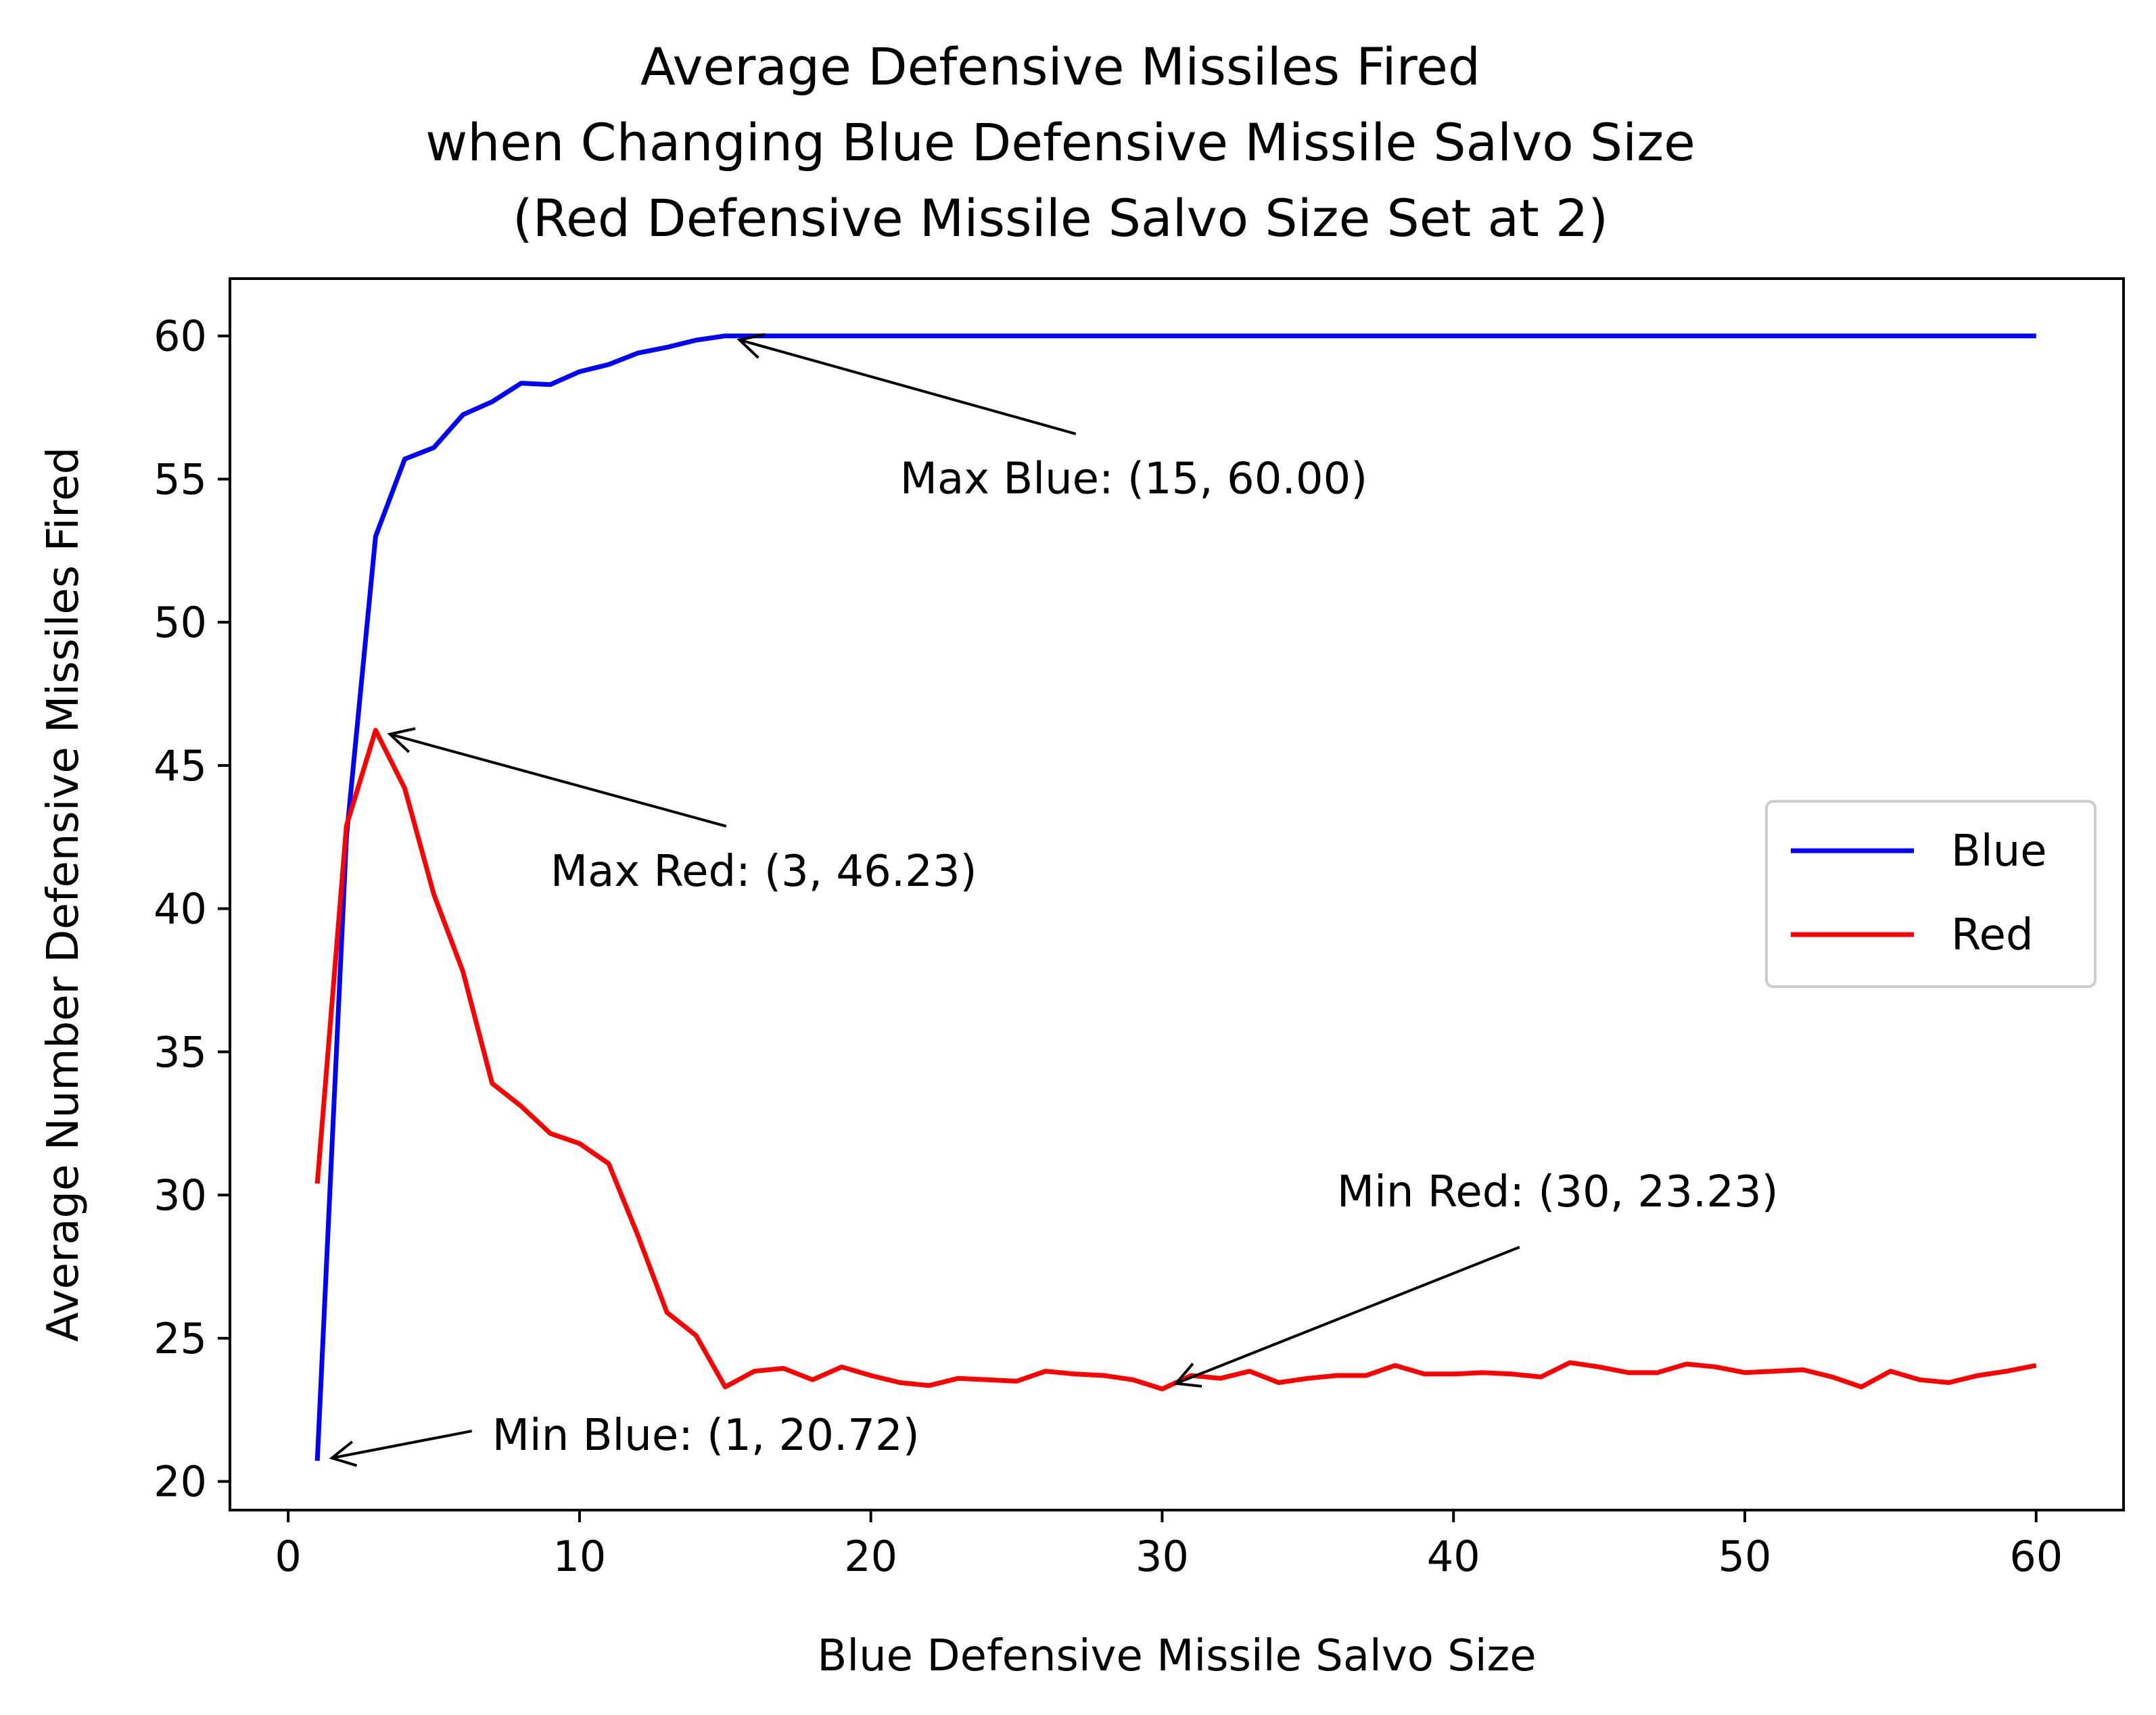  I want to click on y-tick-label: 25, so click(180, 1338).